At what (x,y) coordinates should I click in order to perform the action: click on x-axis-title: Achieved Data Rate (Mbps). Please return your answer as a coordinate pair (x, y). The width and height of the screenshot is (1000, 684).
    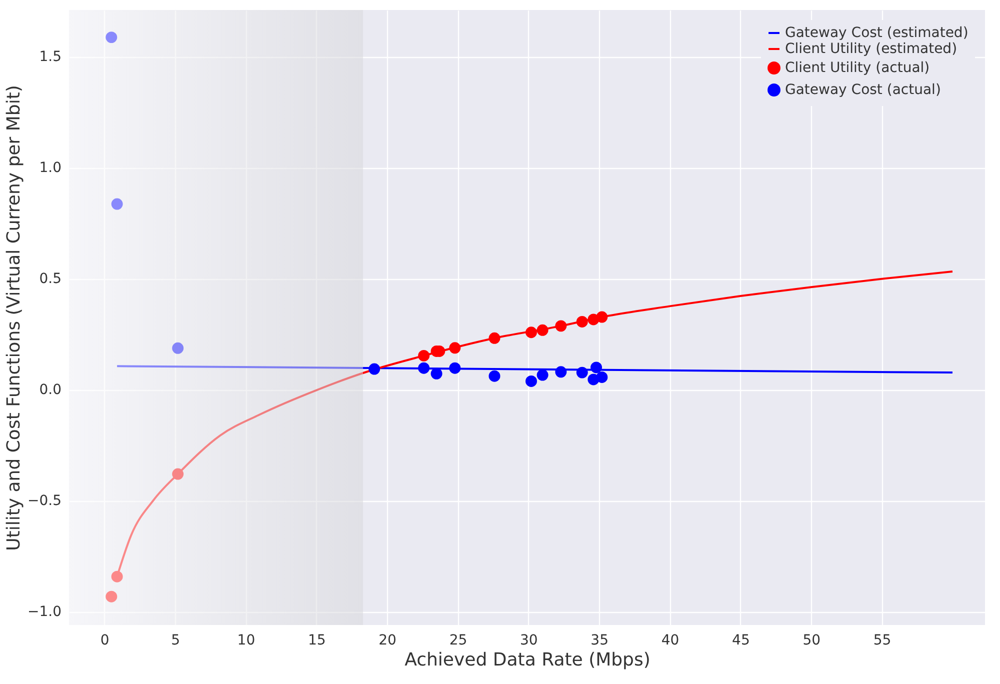
    Looking at the image, I should click on (527, 660).